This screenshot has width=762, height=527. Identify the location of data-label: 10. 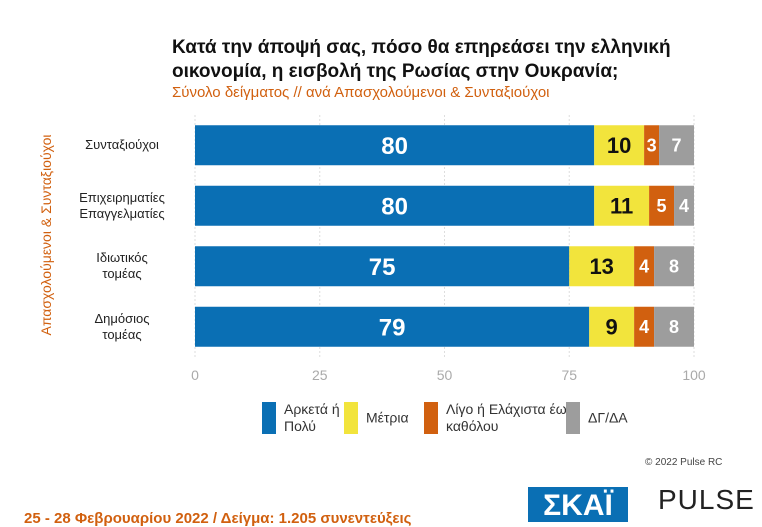
(619, 145).